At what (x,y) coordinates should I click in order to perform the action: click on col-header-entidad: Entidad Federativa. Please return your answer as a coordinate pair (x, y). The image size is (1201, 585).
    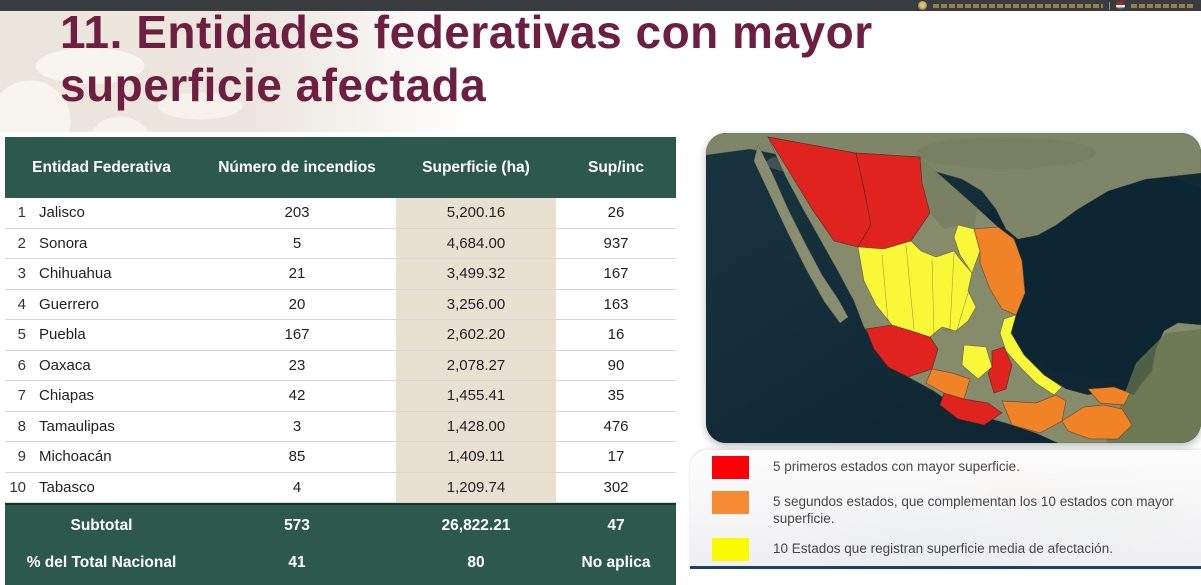
    Looking at the image, I should click on (101, 167).